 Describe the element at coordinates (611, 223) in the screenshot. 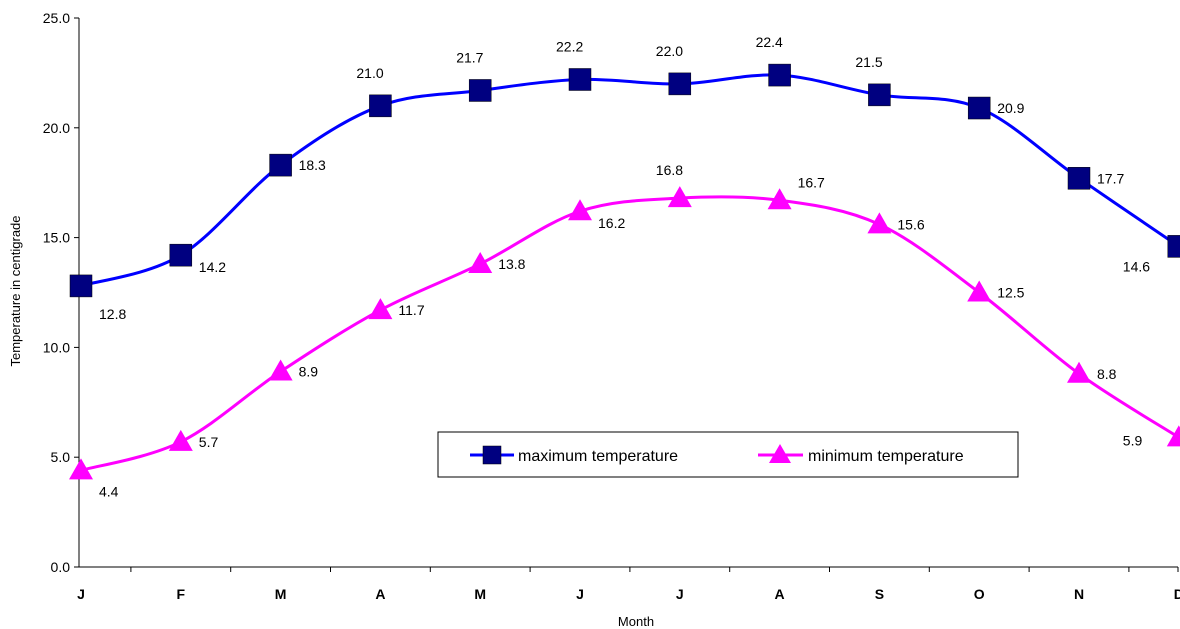

I see `data-label: 16.2` at that location.